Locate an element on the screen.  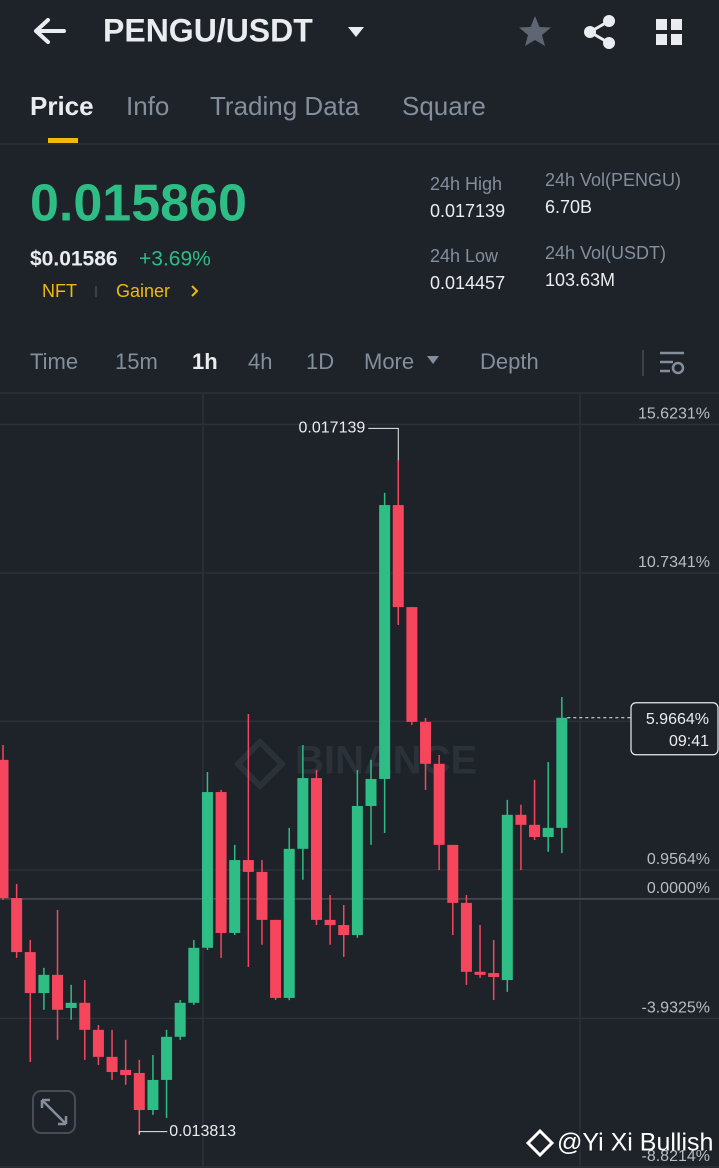
tab: Price is located at coordinates (62, 106).